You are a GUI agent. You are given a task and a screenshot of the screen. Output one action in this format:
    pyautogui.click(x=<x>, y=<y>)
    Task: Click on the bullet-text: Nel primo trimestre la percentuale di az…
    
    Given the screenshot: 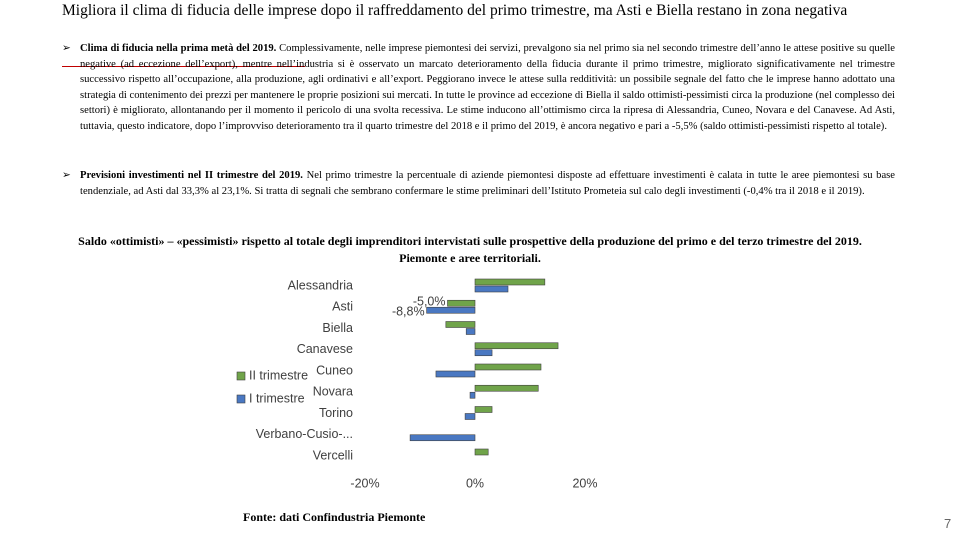 What is the action you would take?
    pyautogui.click(x=487, y=183)
    